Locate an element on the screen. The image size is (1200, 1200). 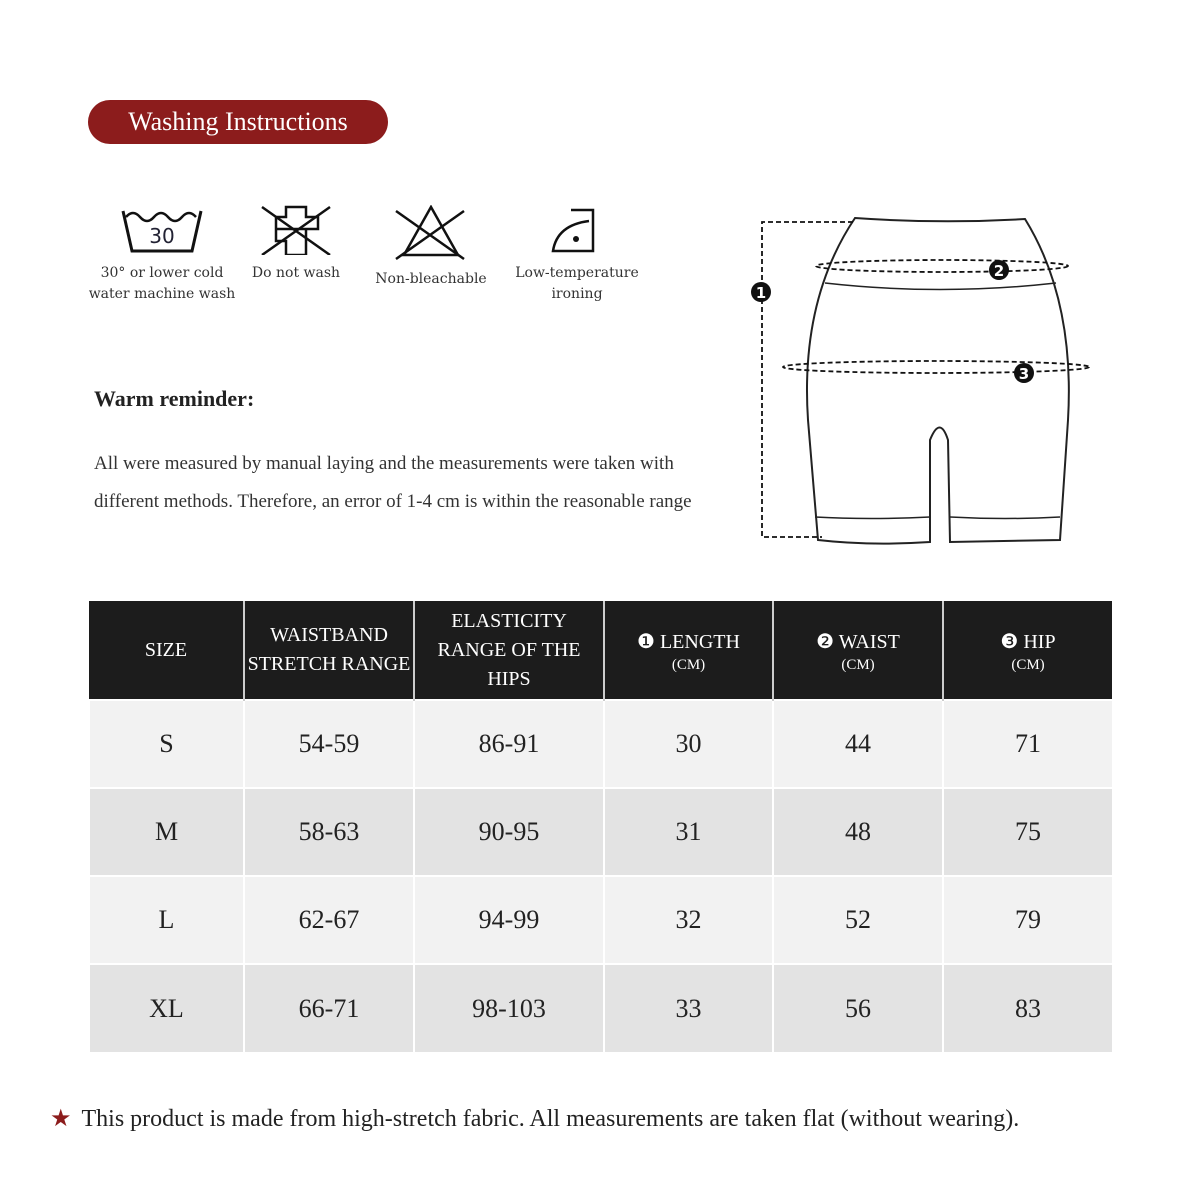
marker-2: 2 is located at coordinates (999, 270).